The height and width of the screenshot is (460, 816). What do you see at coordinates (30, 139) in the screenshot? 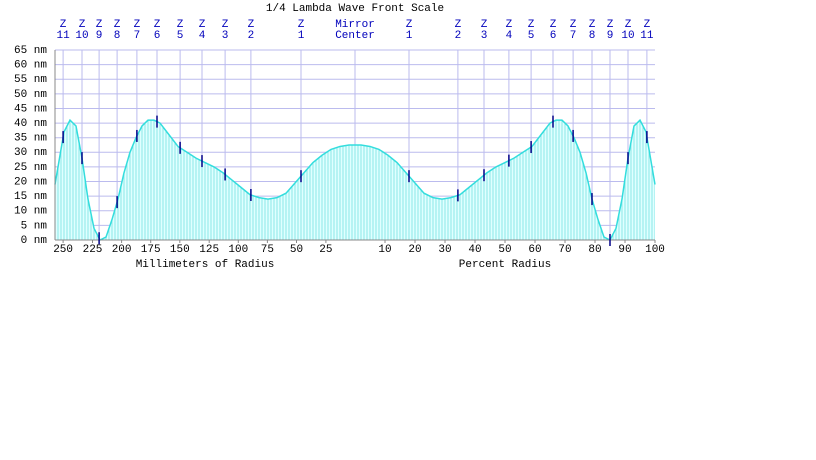
I see `y-tick-label: 35 nm` at bounding box center [30, 139].